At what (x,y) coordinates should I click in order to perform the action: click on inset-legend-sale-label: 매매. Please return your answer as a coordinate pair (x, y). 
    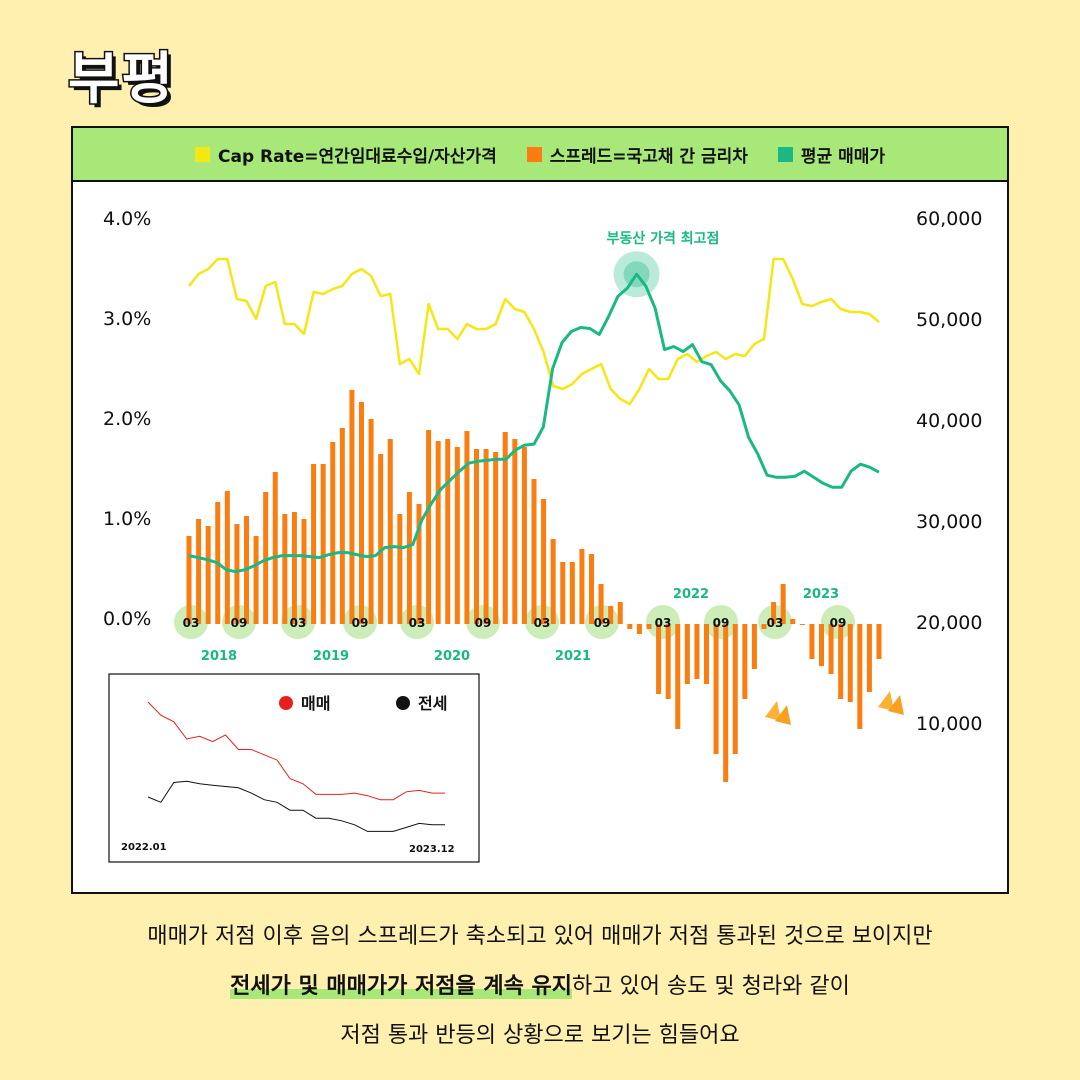
    Looking at the image, I should click on (315, 703).